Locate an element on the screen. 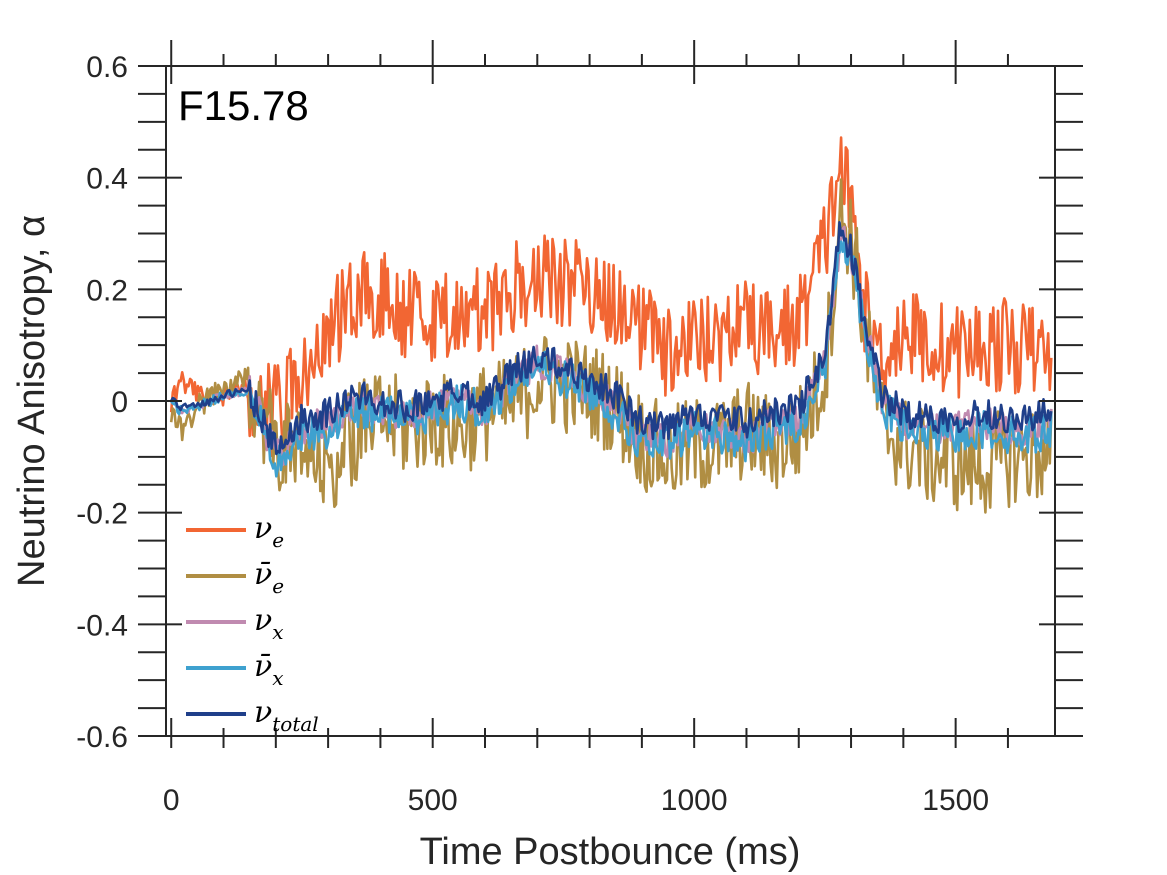 Image resolution: width=1167 pixels, height=875 pixels. x-tick-label: 1500 is located at coordinates (955, 800).